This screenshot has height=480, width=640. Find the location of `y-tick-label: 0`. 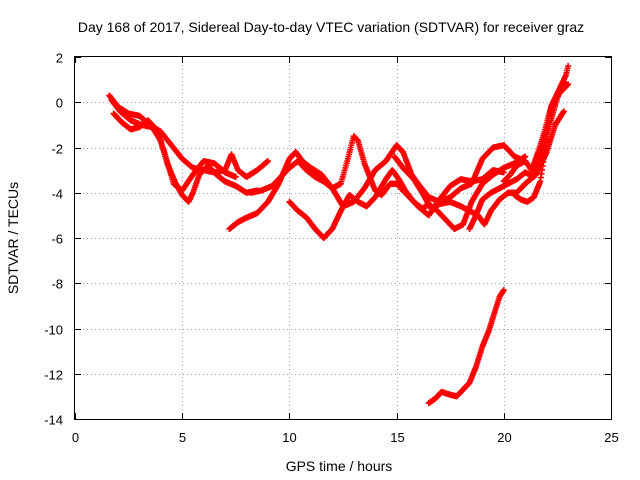

y-tick-label: 0 is located at coordinates (59, 103).